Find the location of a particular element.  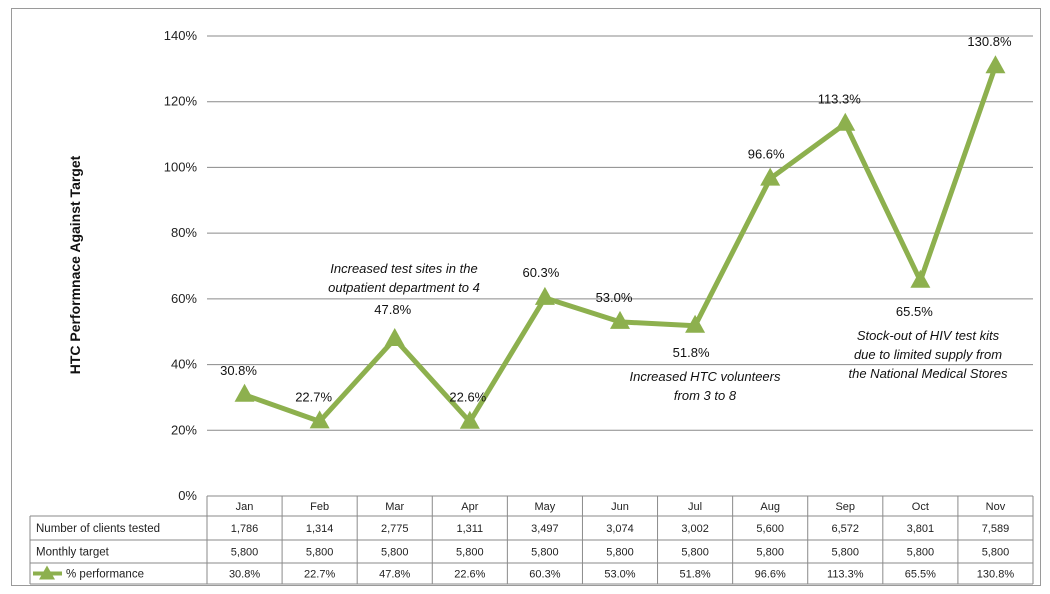

table-row-header: % performance is located at coordinates (105, 575).